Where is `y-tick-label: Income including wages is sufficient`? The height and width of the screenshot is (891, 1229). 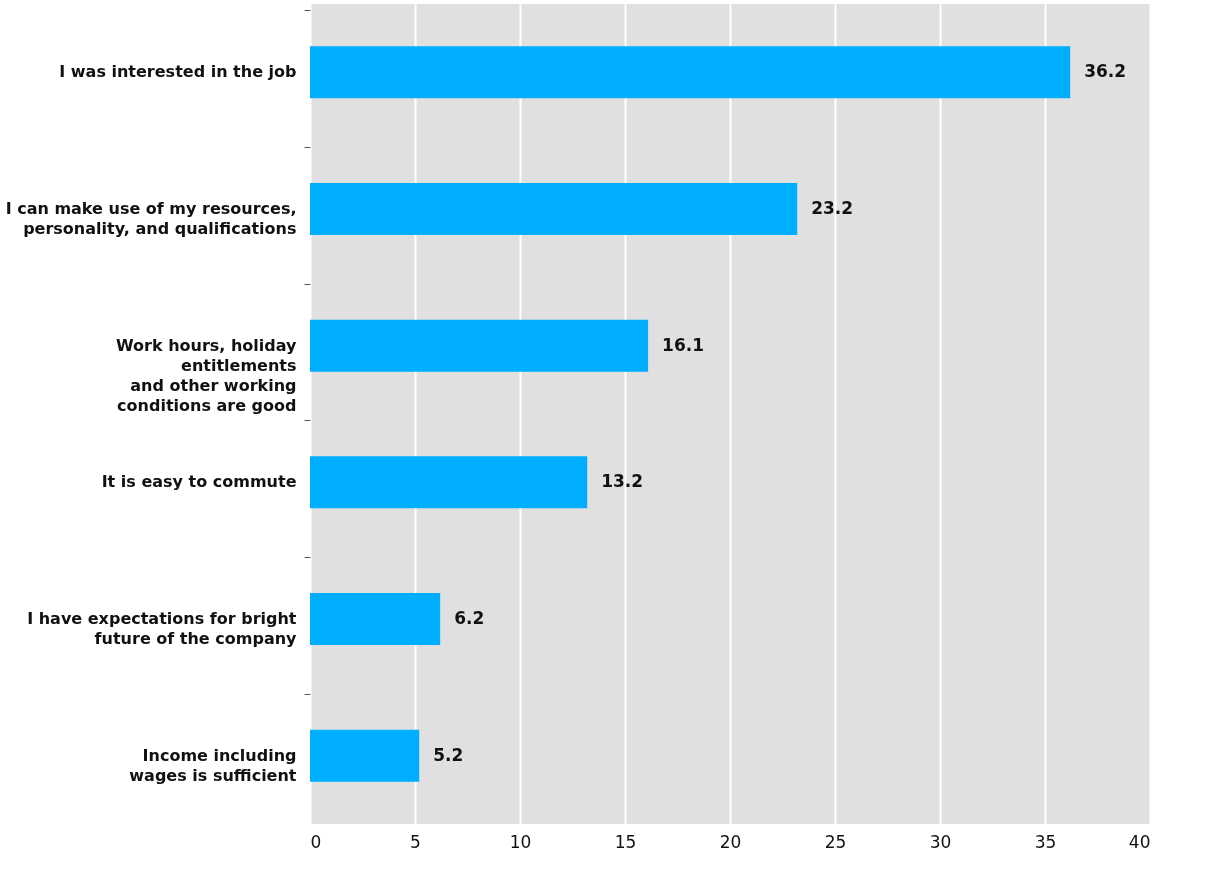 y-tick-label: Income including wages is sufficient is located at coordinates (213, 765).